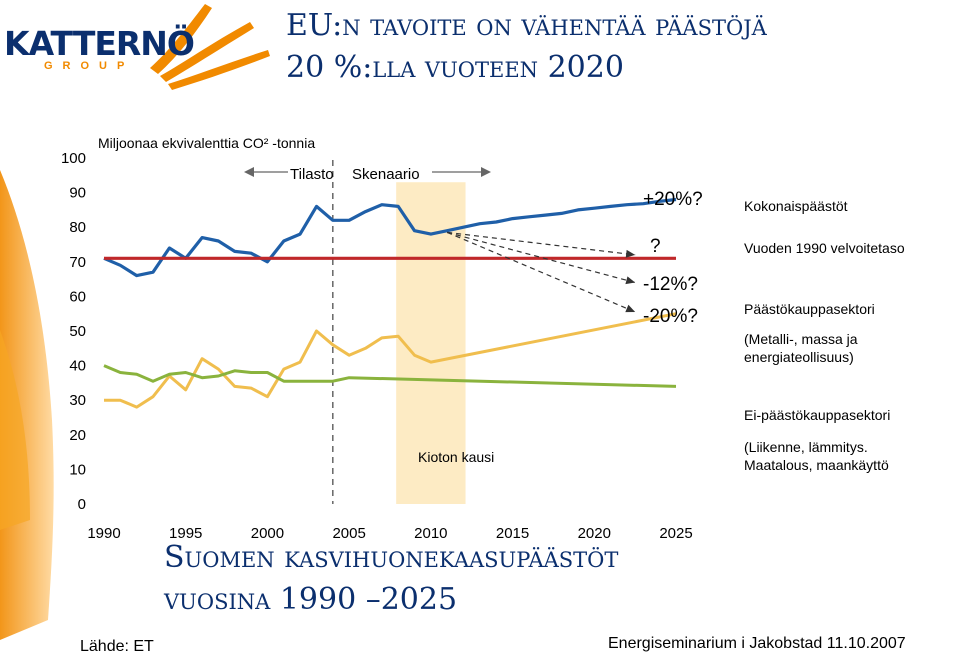 This screenshot has width=960, height=659. I want to click on chart-subtitle-line-2: vuosina 1990 –2025, so click(311, 599).